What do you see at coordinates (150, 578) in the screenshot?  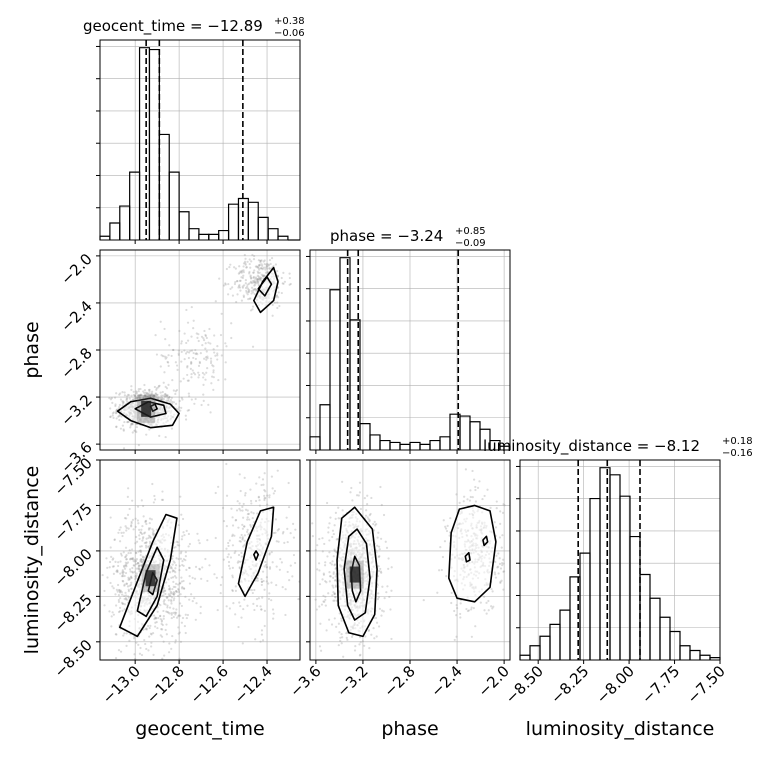 I see `density-core` at bounding box center [150, 578].